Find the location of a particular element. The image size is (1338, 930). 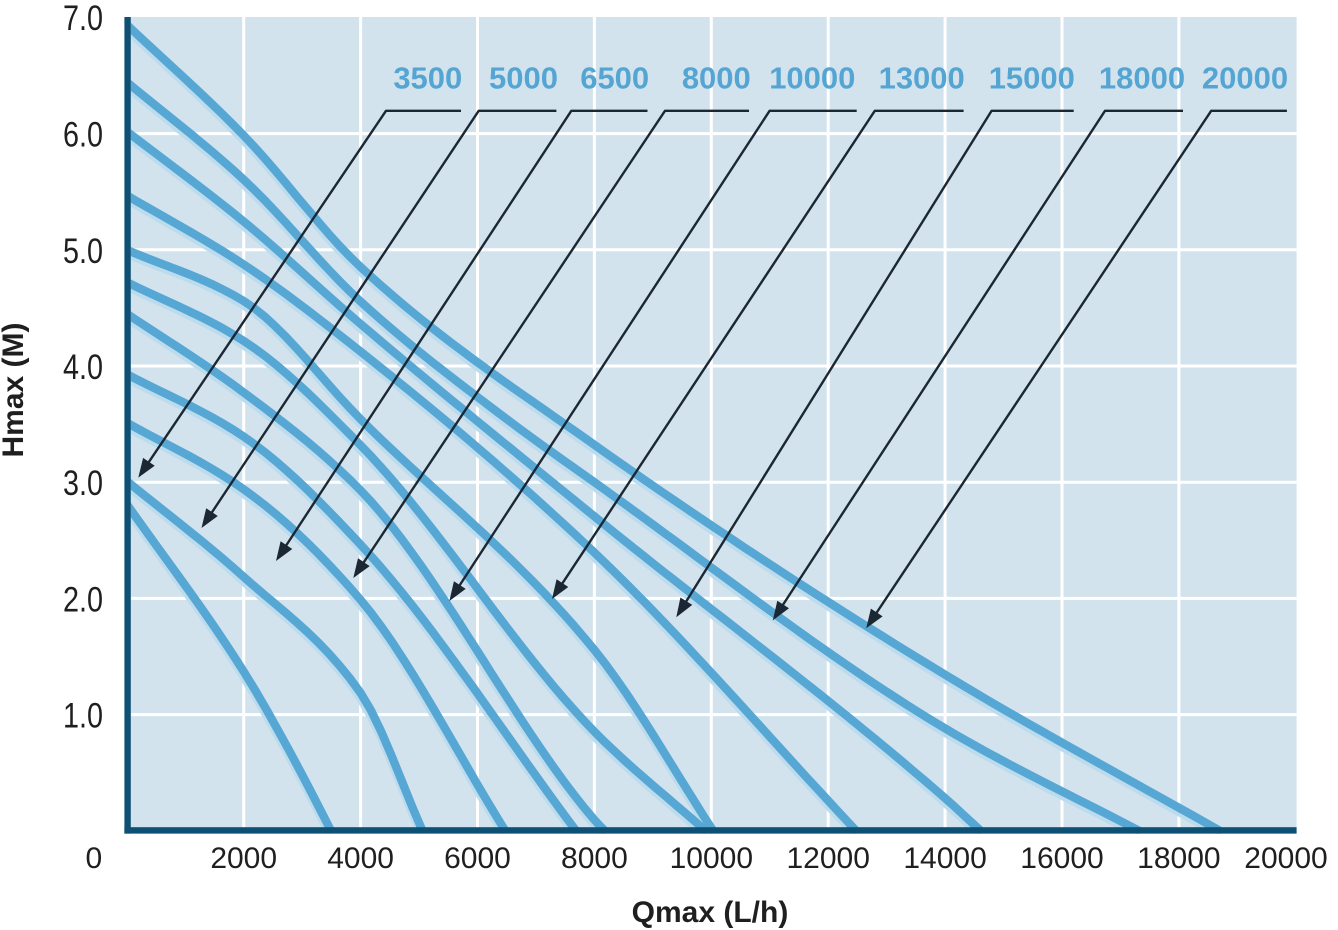

svg-text: 4.0 is located at coordinates (83, 367).